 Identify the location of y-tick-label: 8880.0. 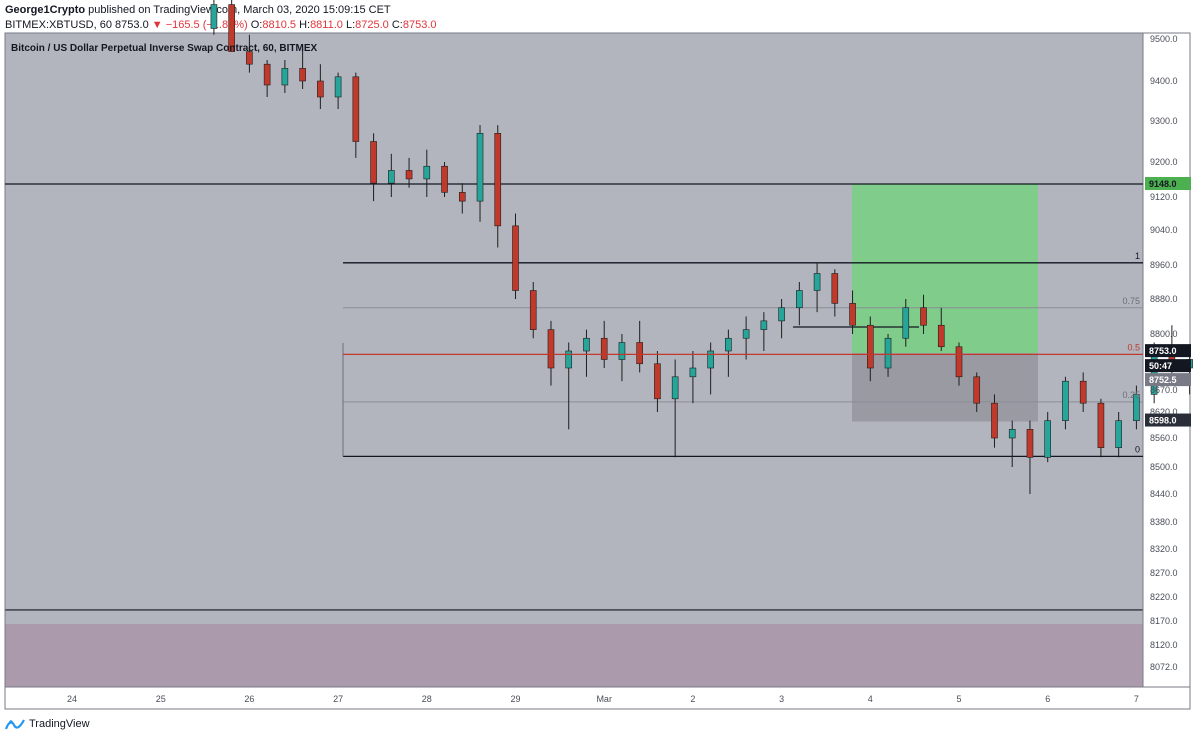
(1164, 299).